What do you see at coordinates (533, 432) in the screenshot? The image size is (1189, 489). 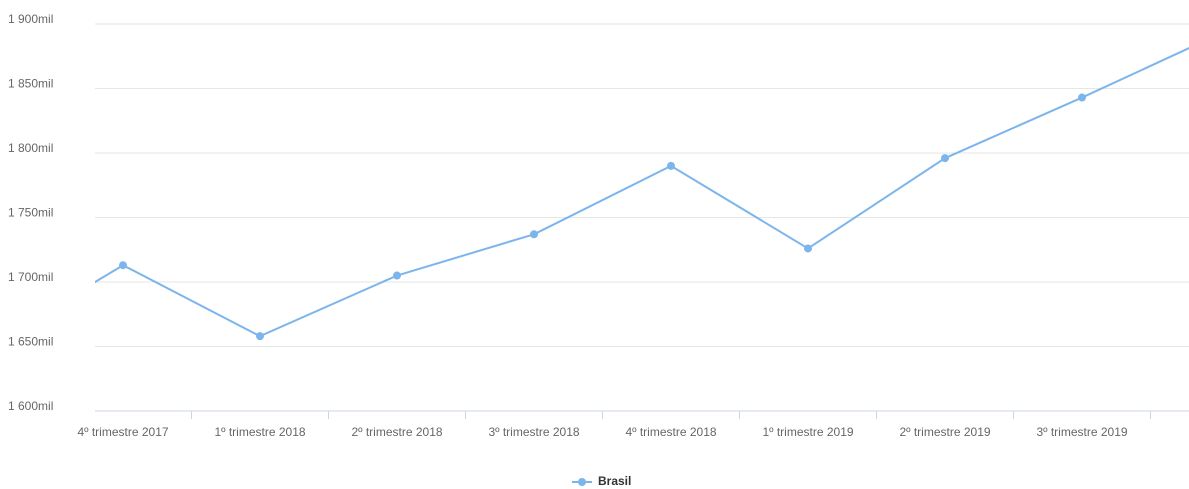 I see `x-tick-label: 3º trimestre 2018` at bounding box center [533, 432].